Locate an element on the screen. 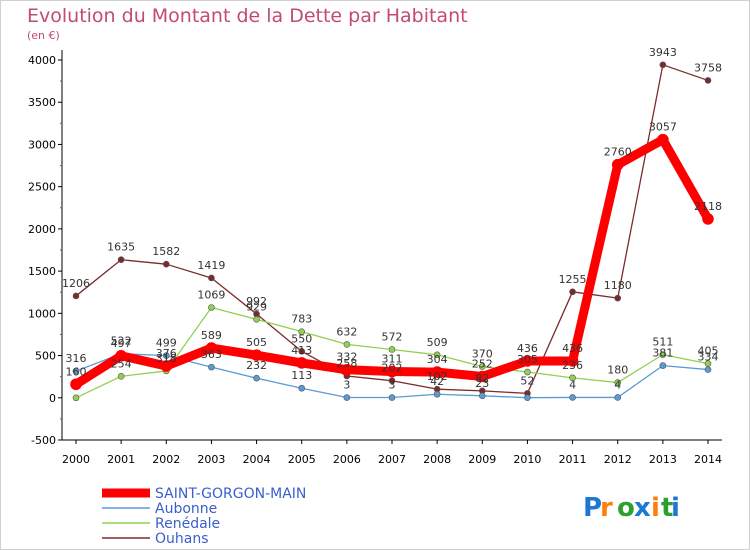  data-label: 202 is located at coordinates (392, 368).